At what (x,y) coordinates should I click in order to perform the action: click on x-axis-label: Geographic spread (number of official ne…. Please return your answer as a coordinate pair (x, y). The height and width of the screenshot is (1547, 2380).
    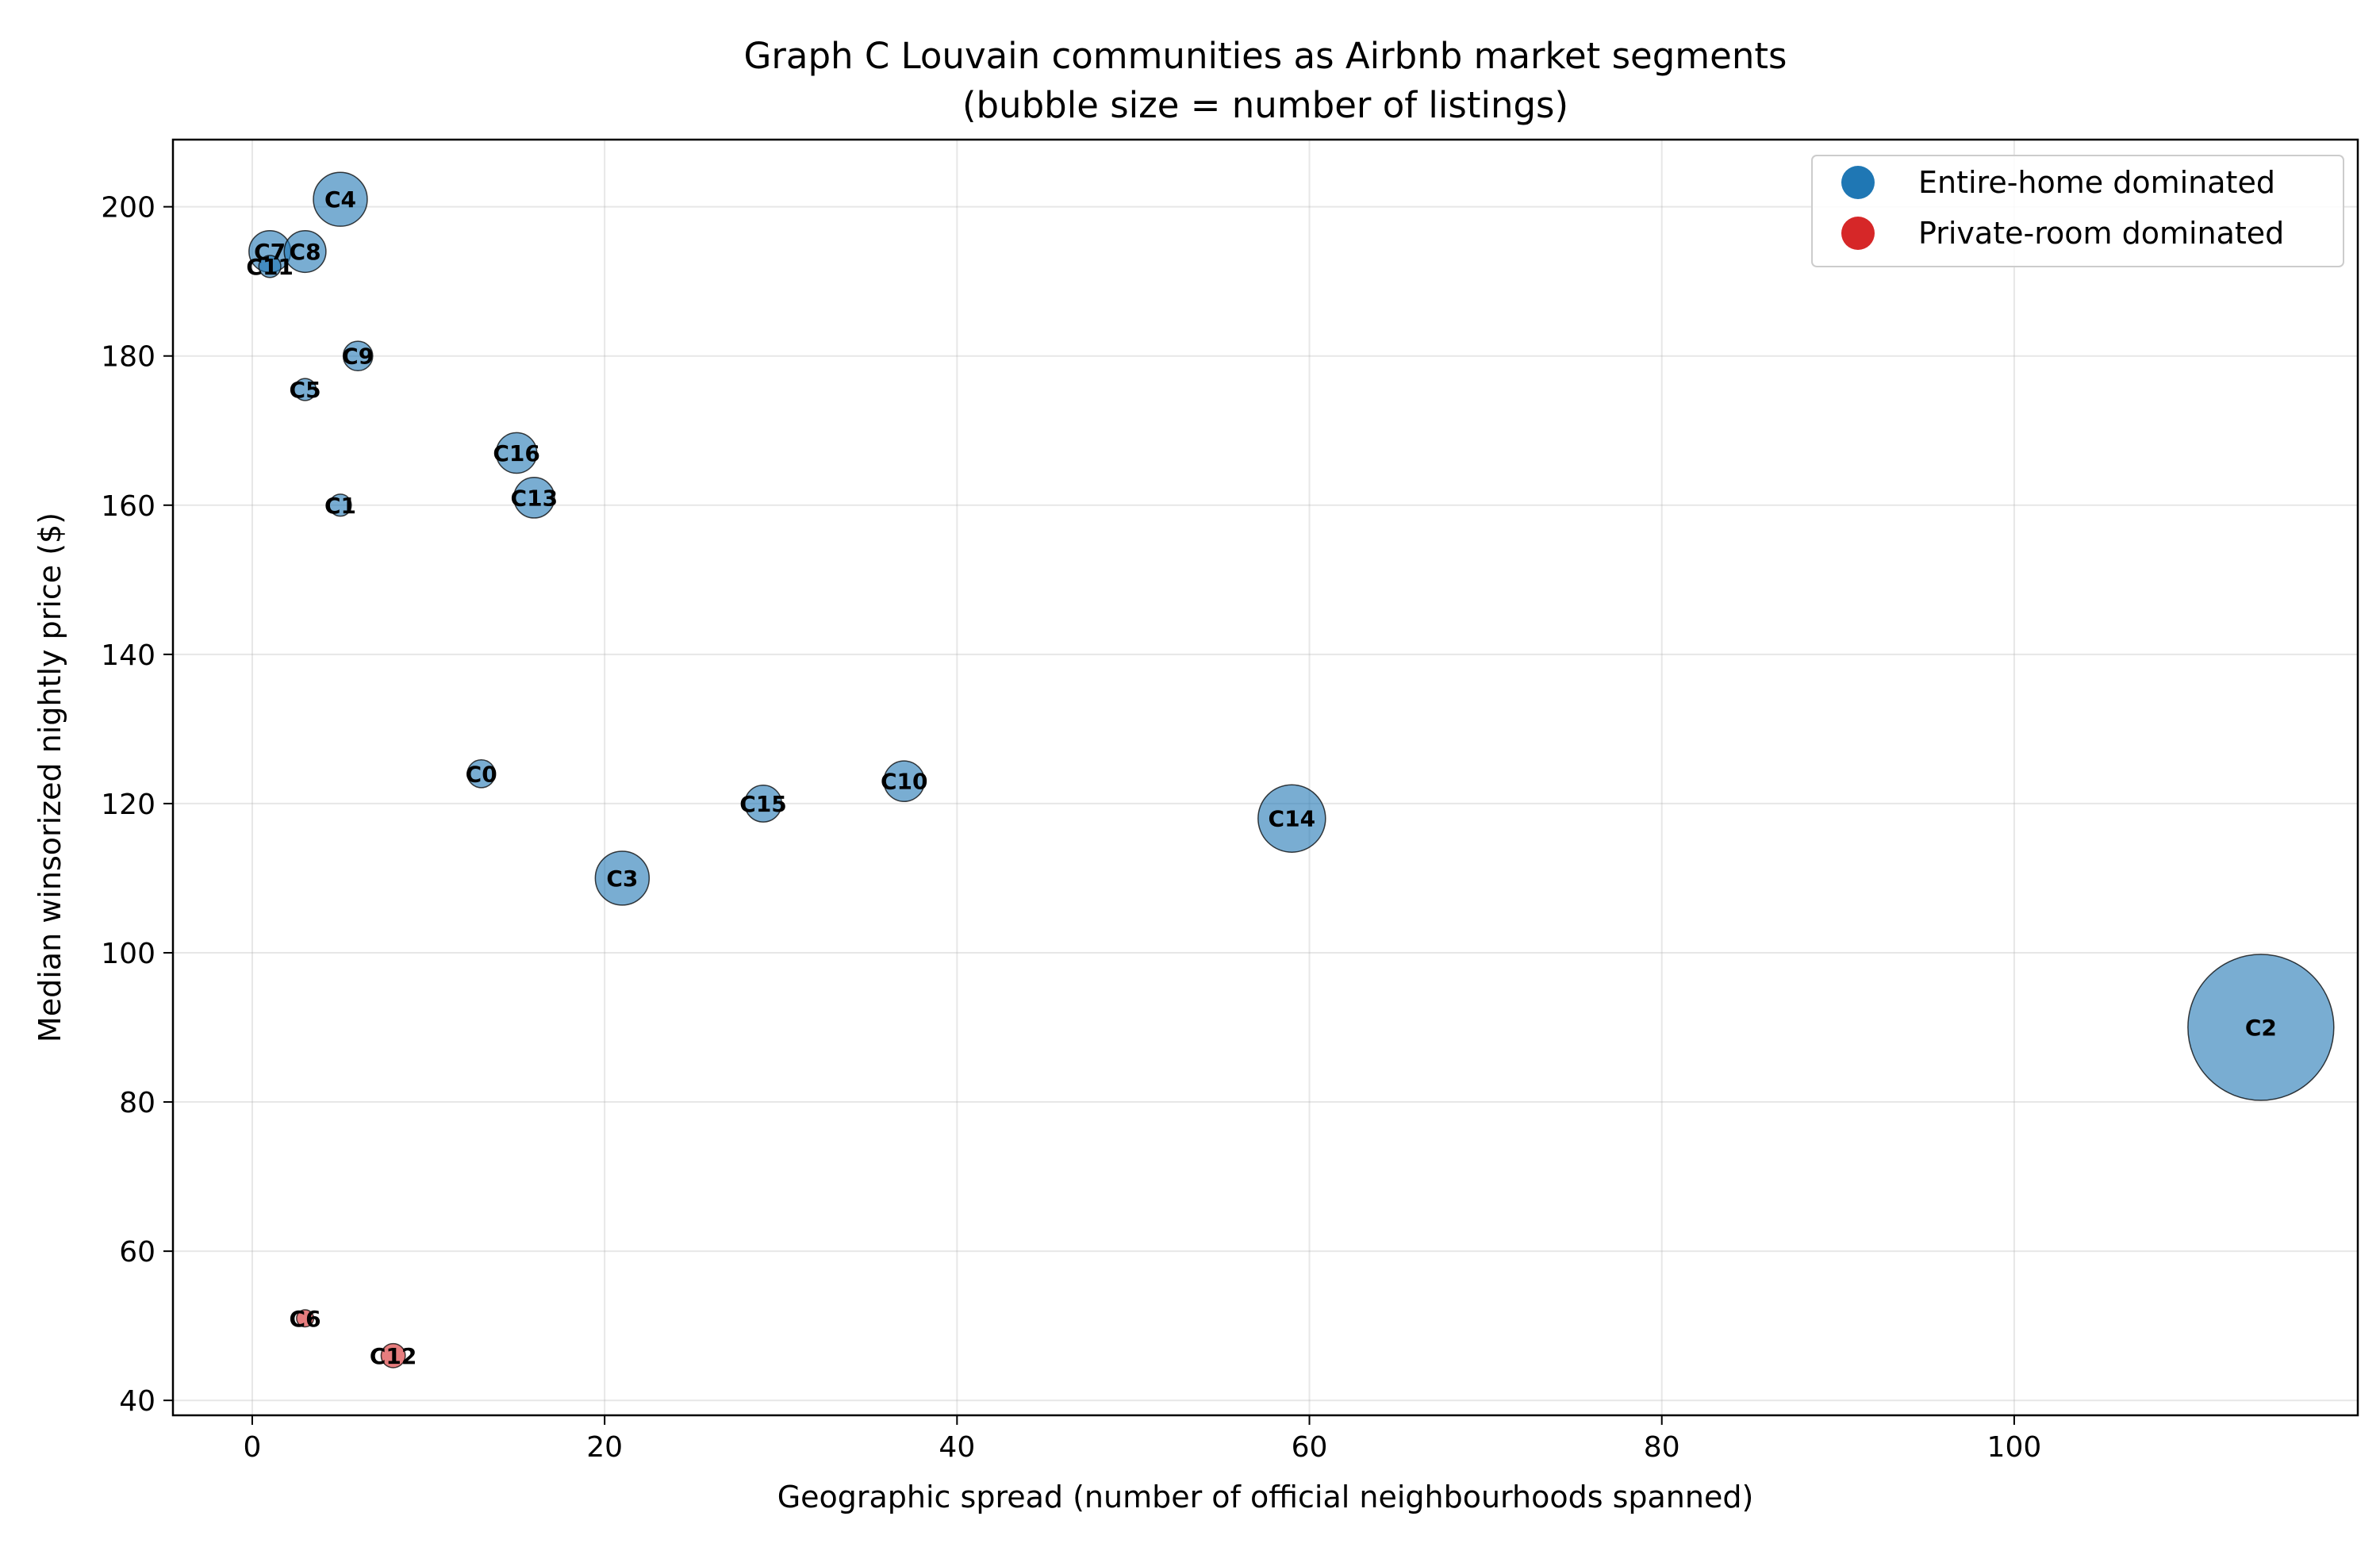
    Looking at the image, I should click on (1265, 1497).